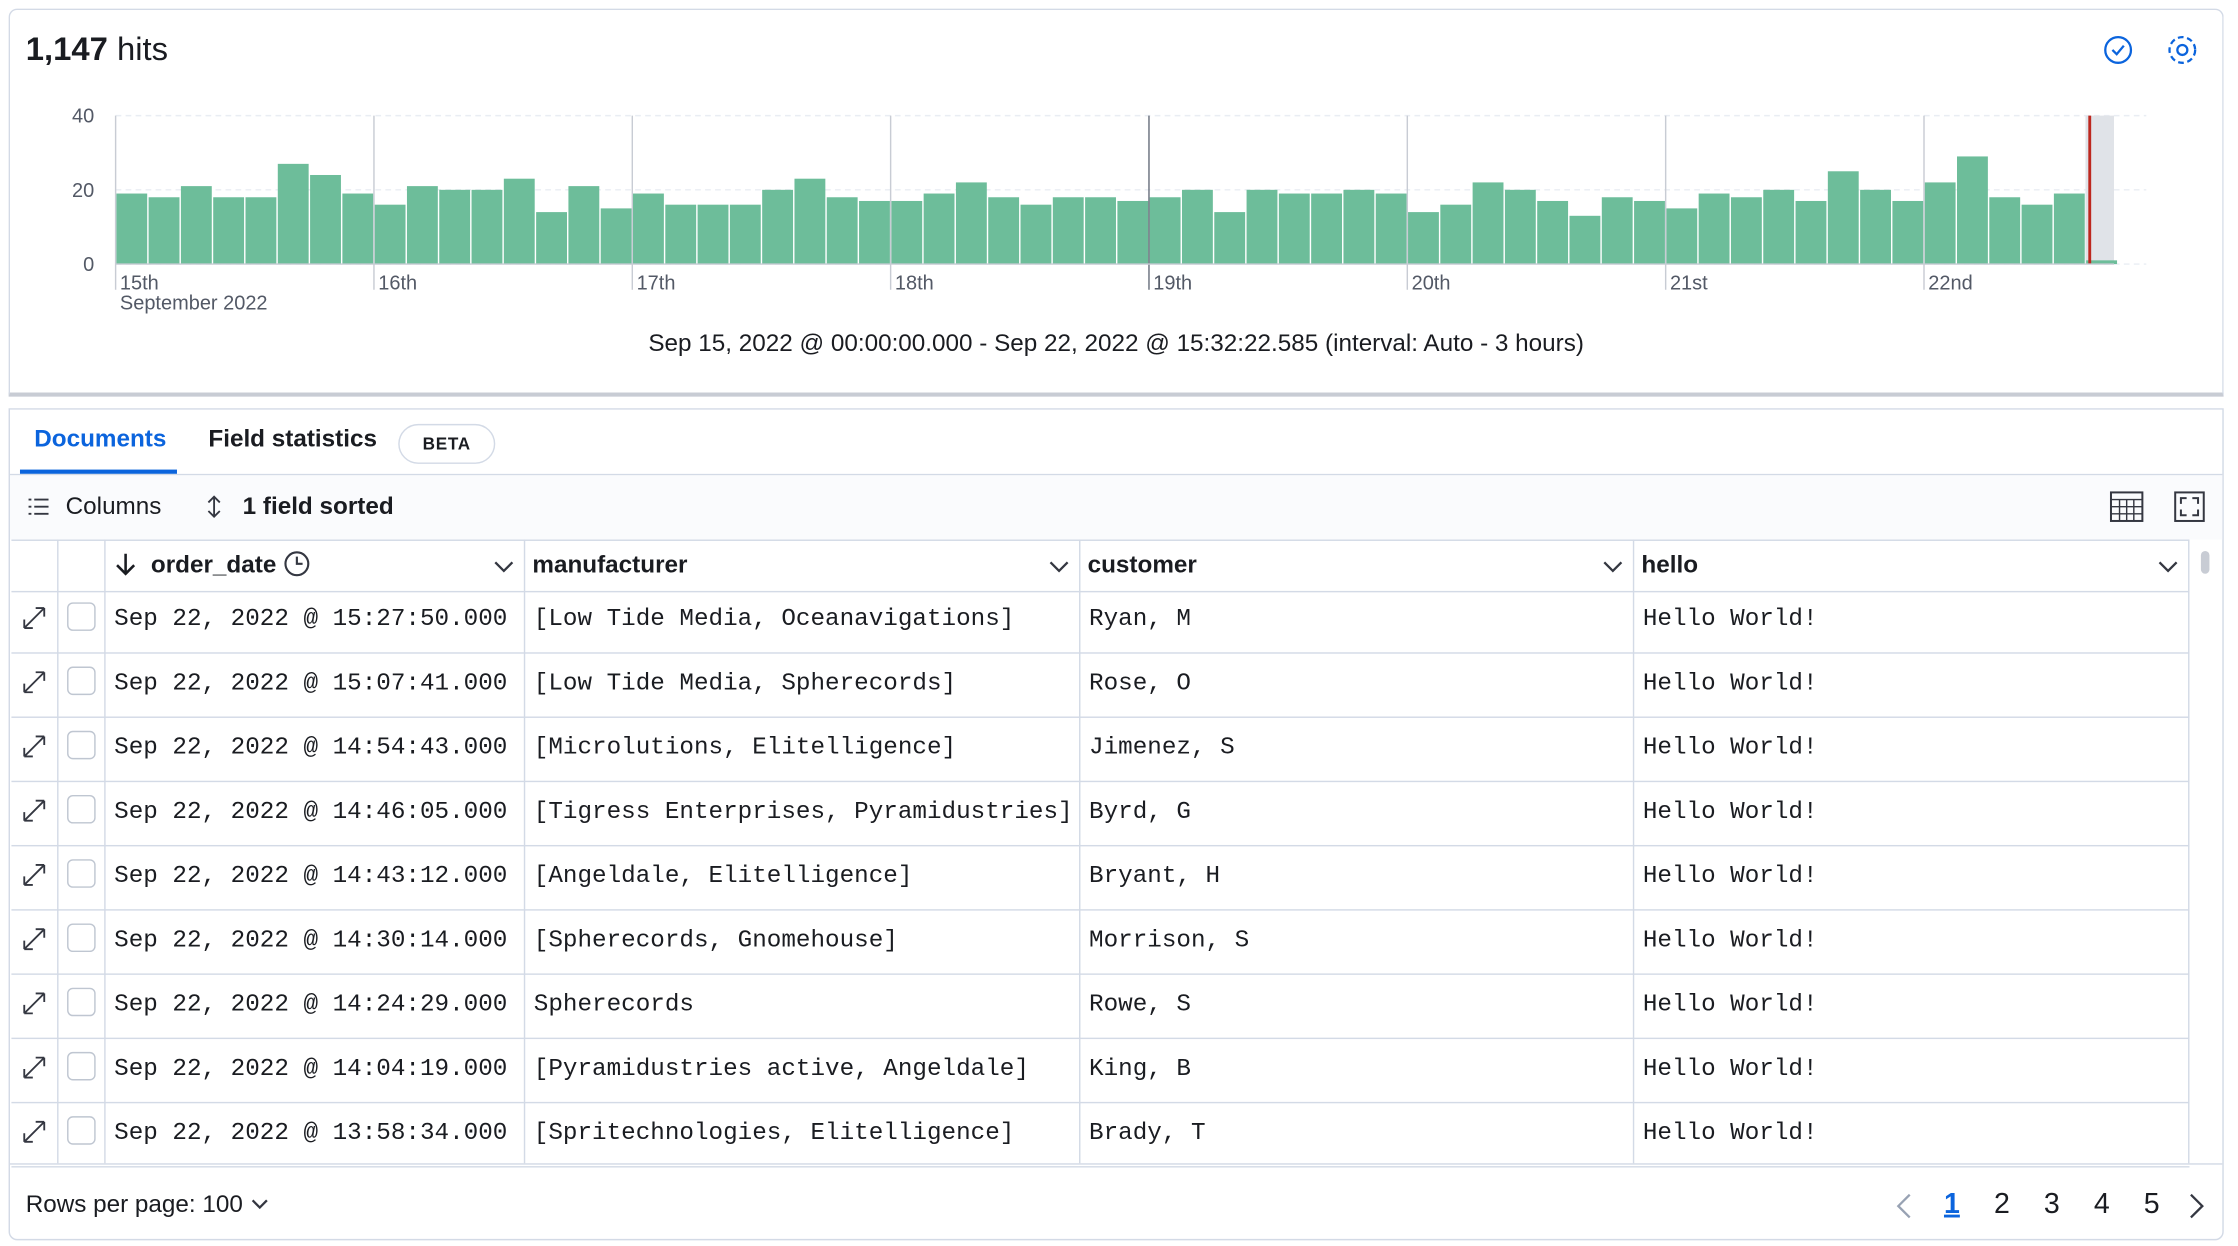 This screenshot has width=2238, height=1246. What do you see at coordinates (1910, 565) in the screenshot?
I see `column-header: hello` at bounding box center [1910, 565].